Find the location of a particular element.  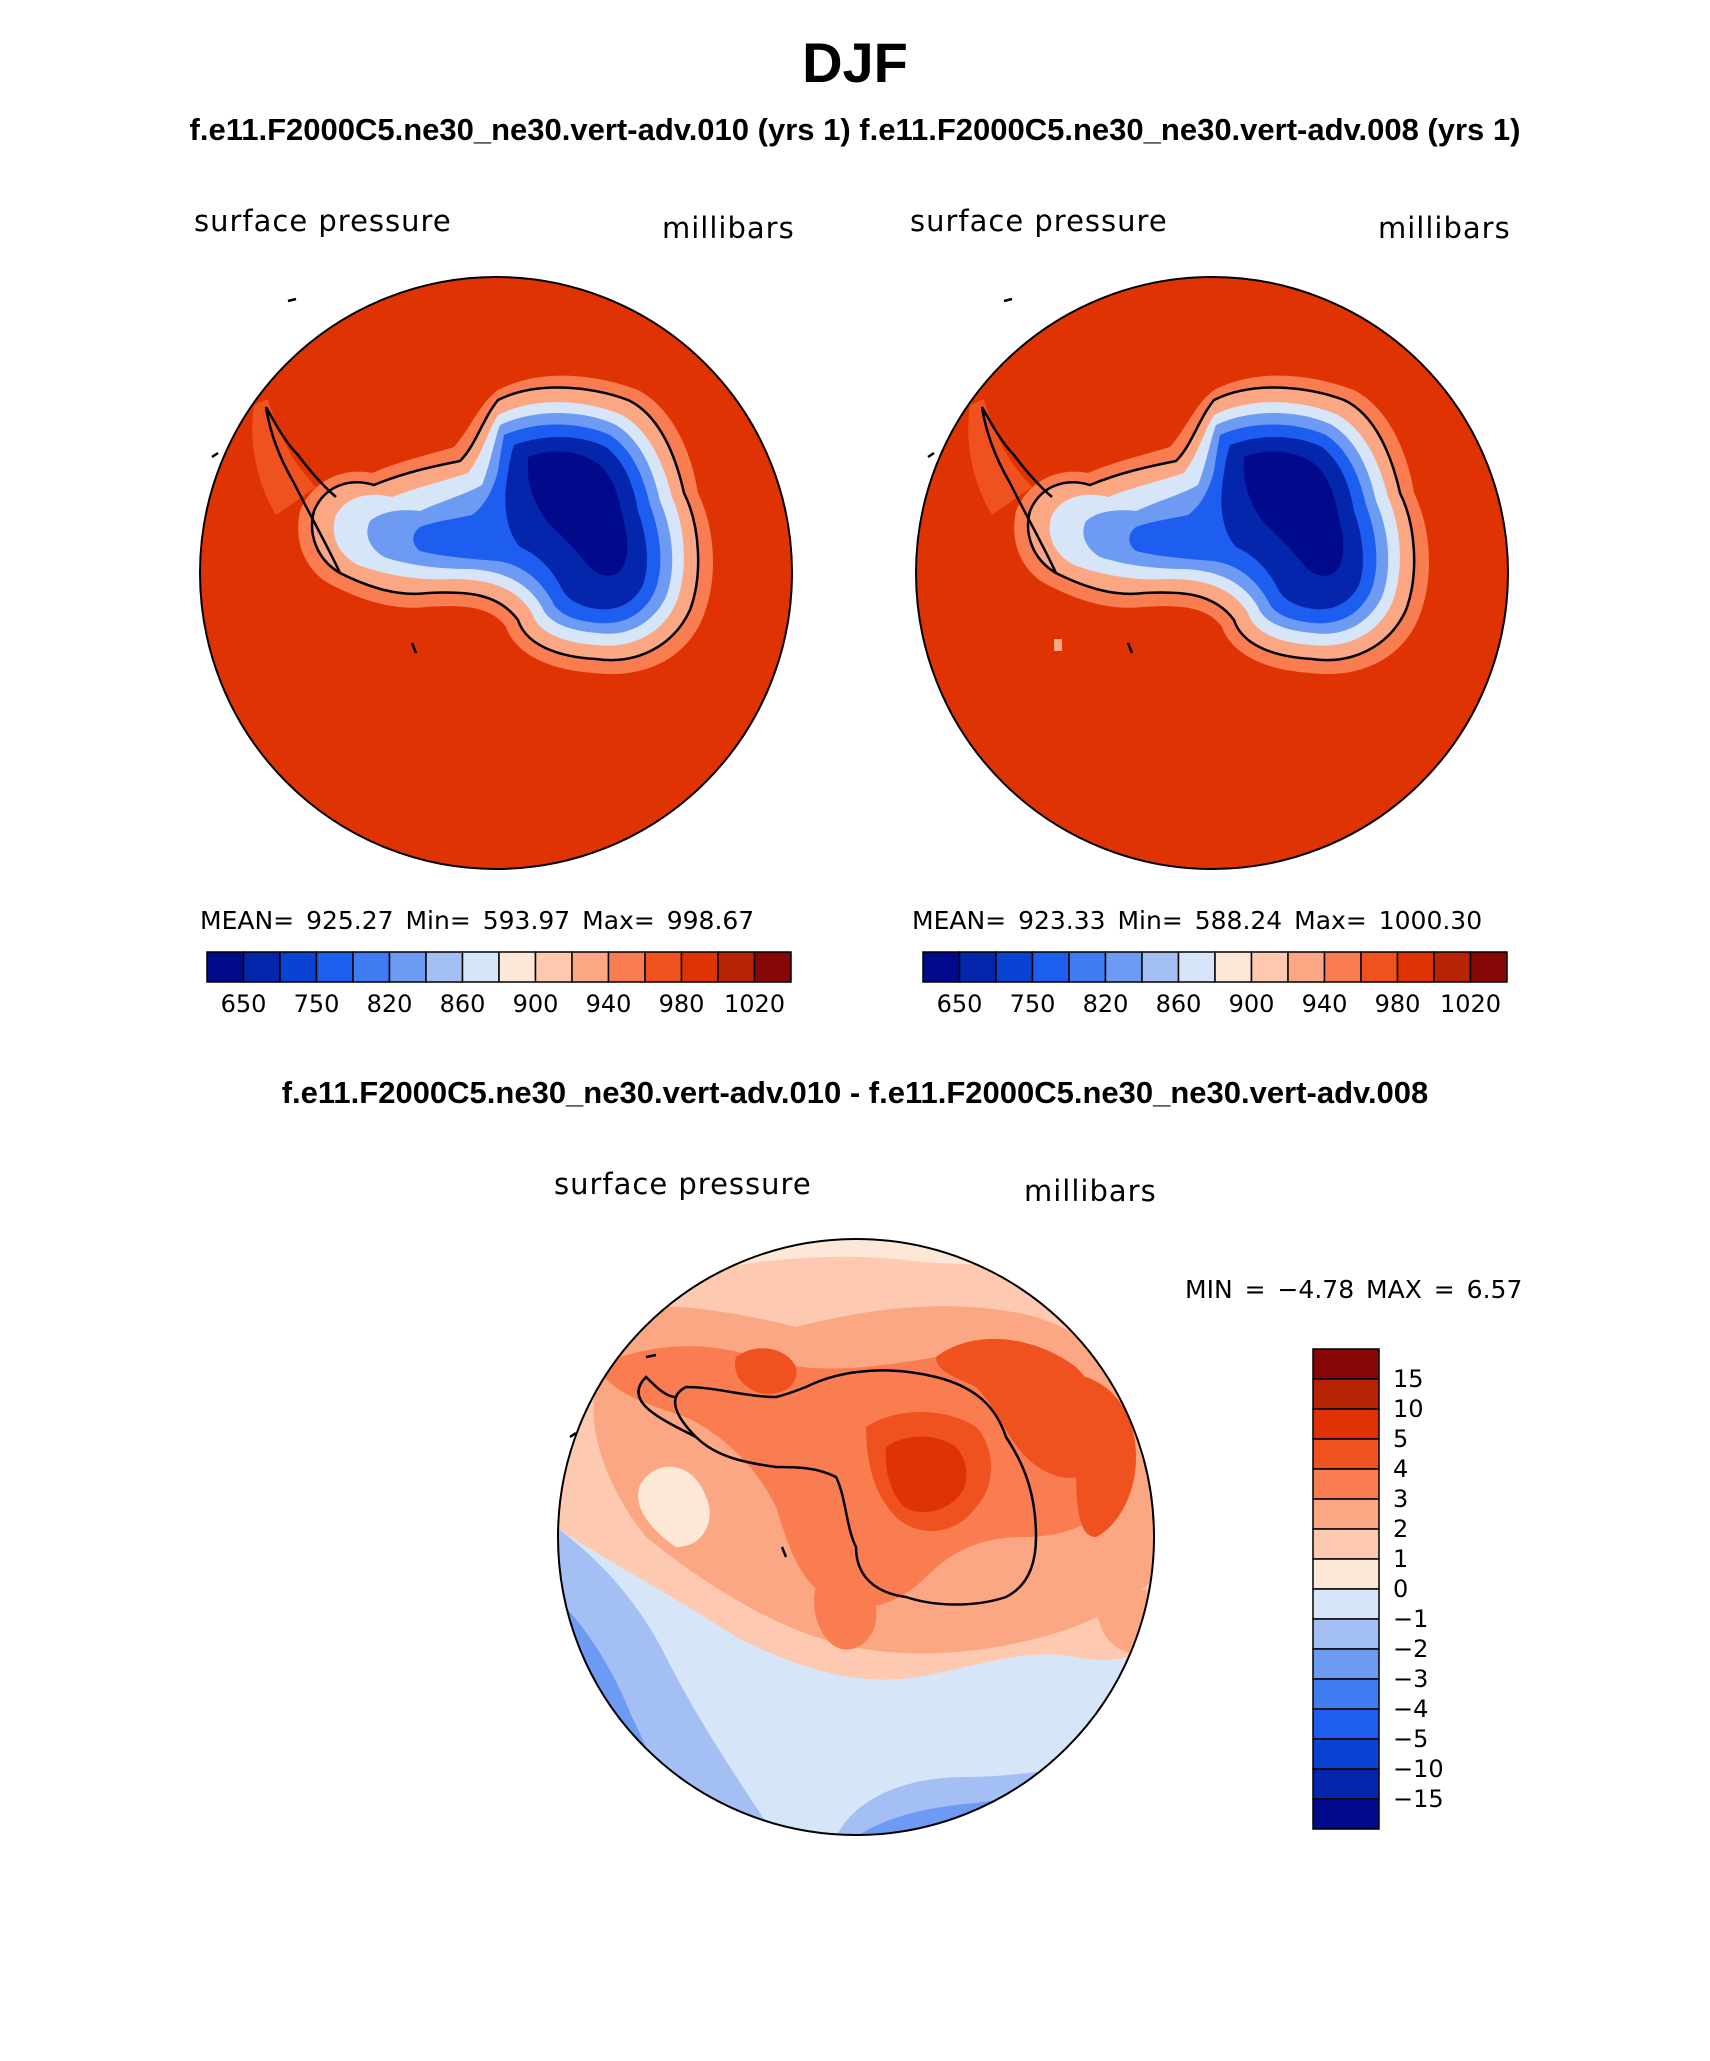

panel-3-colorbar-label: −2 is located at coordinates (1410, 1649).